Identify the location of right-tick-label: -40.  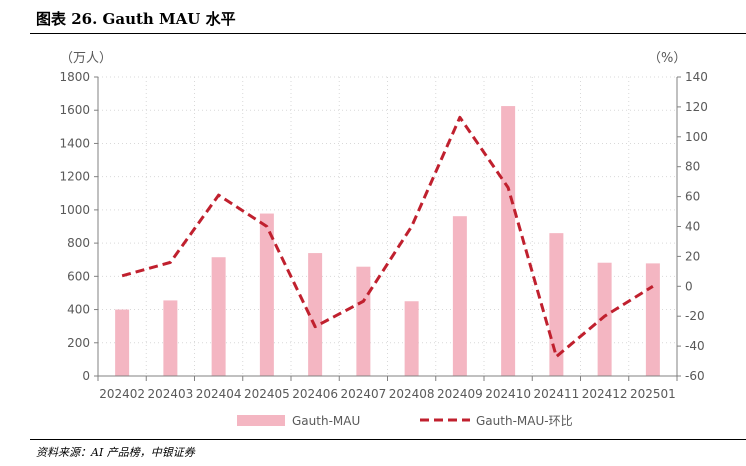
(695, 346).